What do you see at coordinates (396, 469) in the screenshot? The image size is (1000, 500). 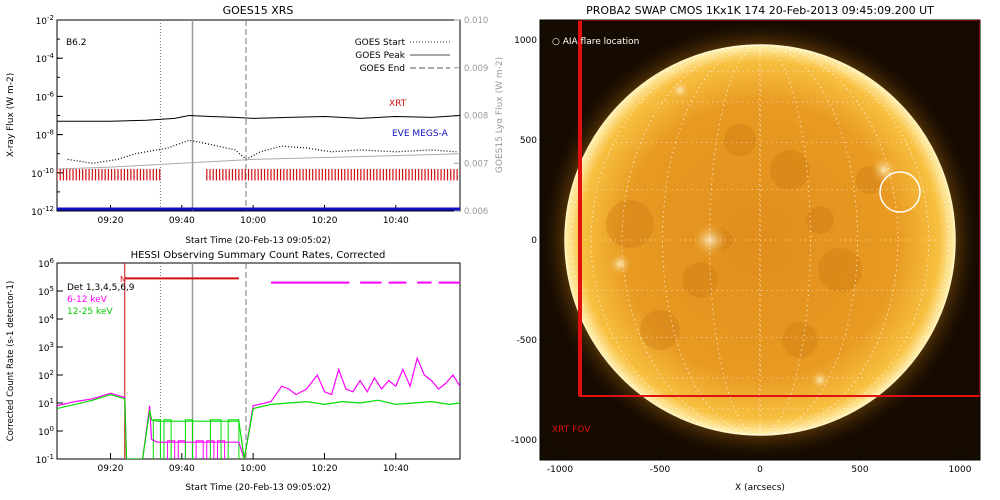 I see `hessi-x-tick-label: 10:40` at bounding box center [396, 469].